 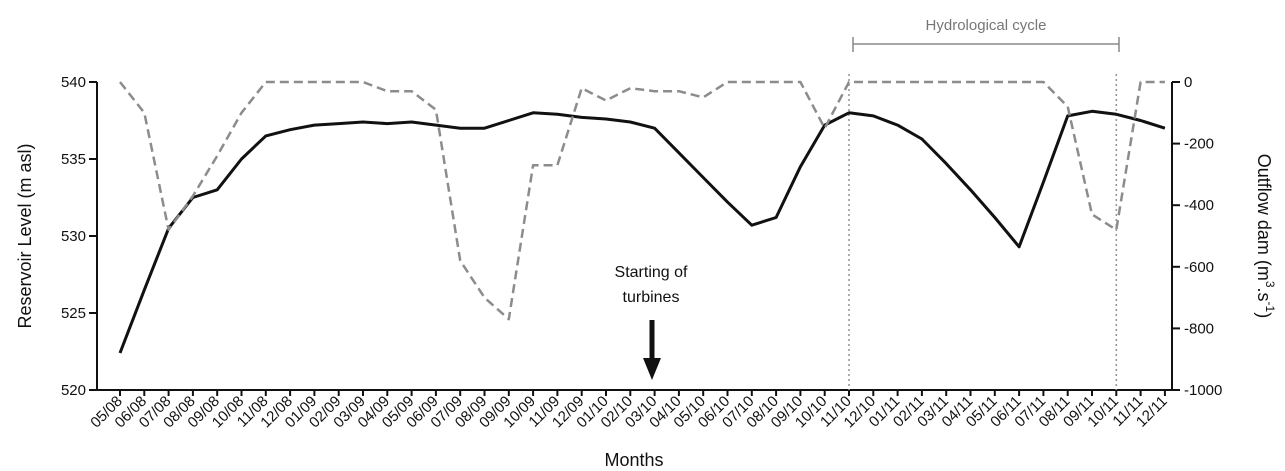 I want to click on x-axis-title: Months, so click(x=633, y=460).